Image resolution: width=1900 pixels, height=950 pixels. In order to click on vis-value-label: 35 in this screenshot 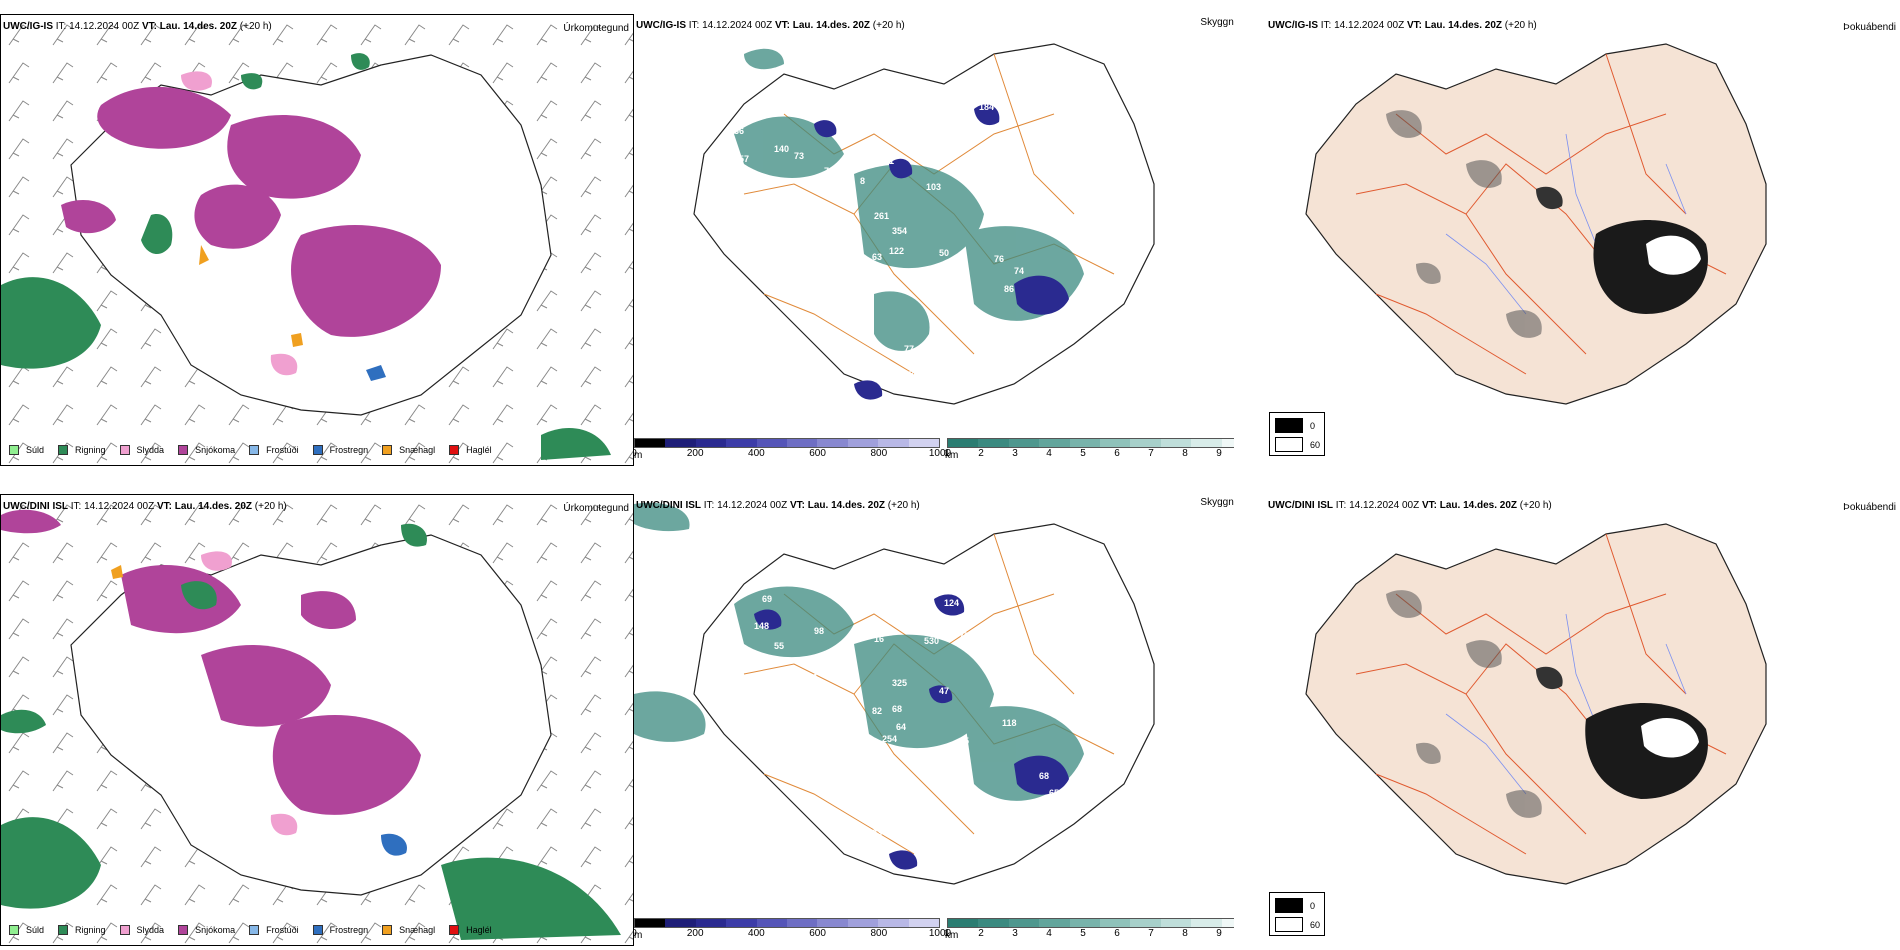, I will do `click(709, 249)`.